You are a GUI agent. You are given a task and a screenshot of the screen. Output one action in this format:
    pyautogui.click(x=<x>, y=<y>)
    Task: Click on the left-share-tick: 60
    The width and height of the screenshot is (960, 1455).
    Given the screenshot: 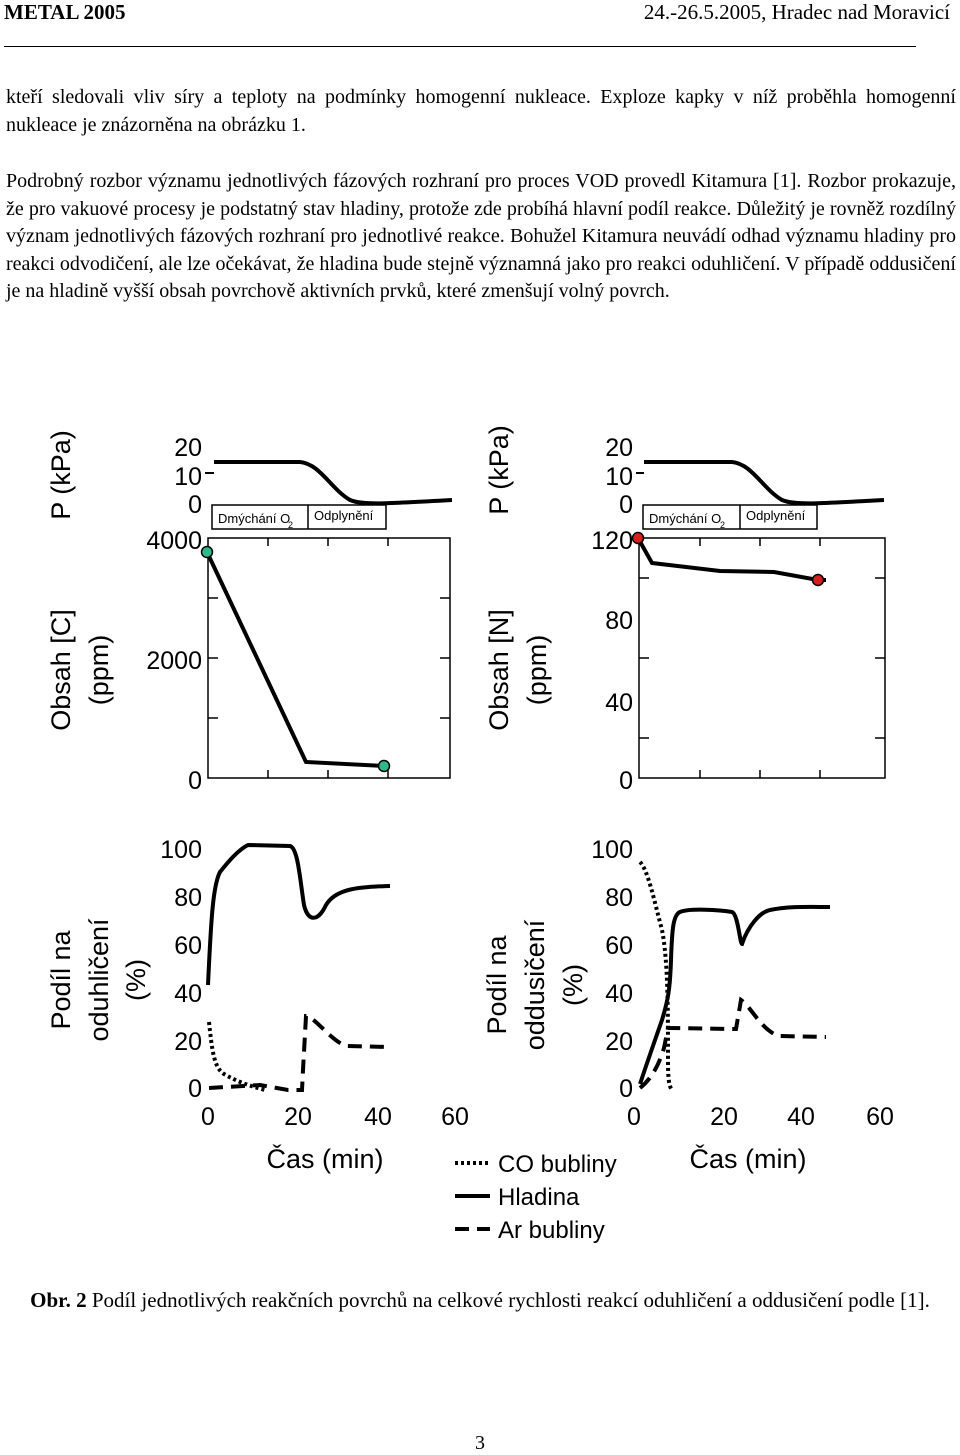 What is the action you would take?
    pyautogui.click(x=188, y=946)
    